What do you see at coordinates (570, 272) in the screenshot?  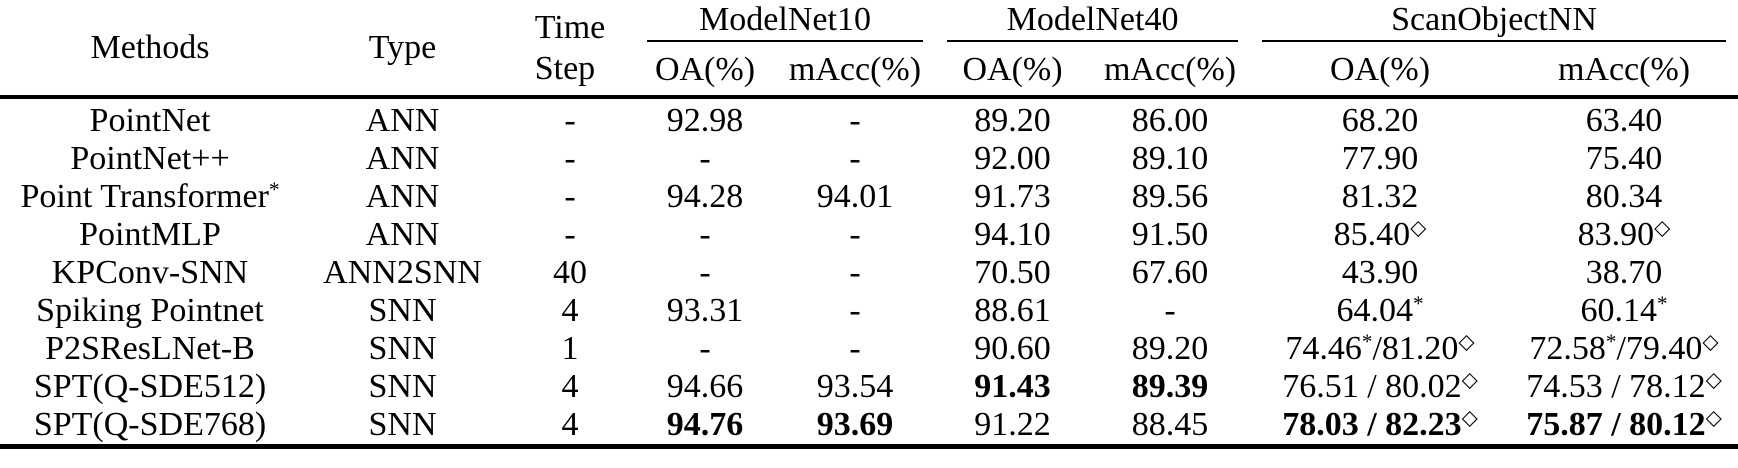 I see `cell-time-step: 40` at bounding box center [570, 272].